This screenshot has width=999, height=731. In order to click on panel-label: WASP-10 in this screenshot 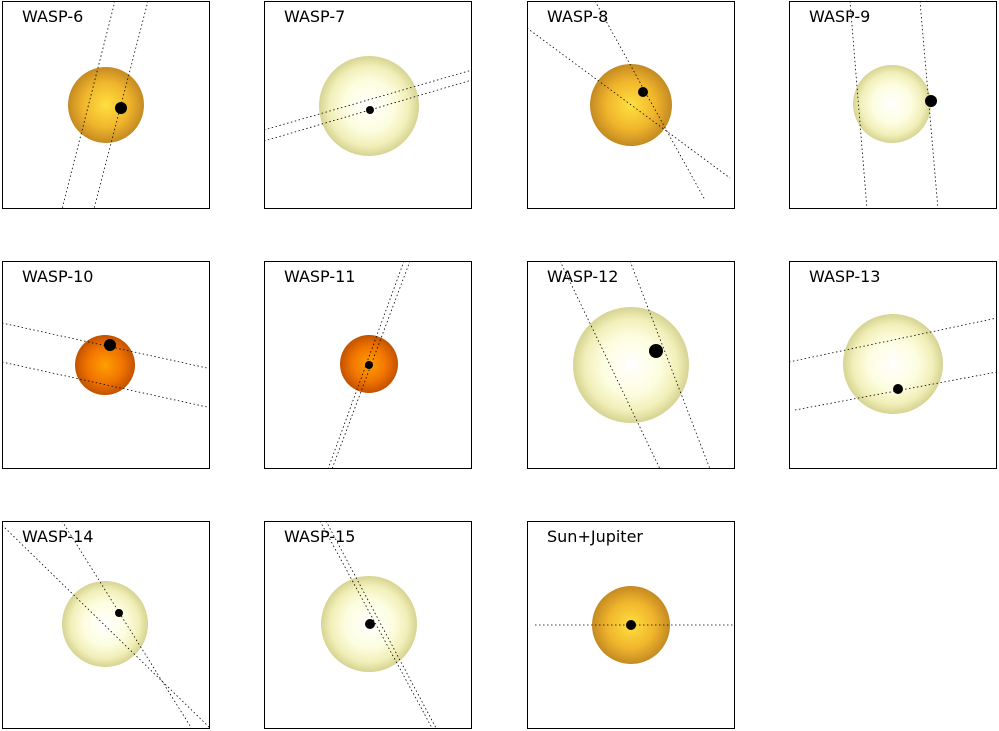, I will do `click(57, 276)`.